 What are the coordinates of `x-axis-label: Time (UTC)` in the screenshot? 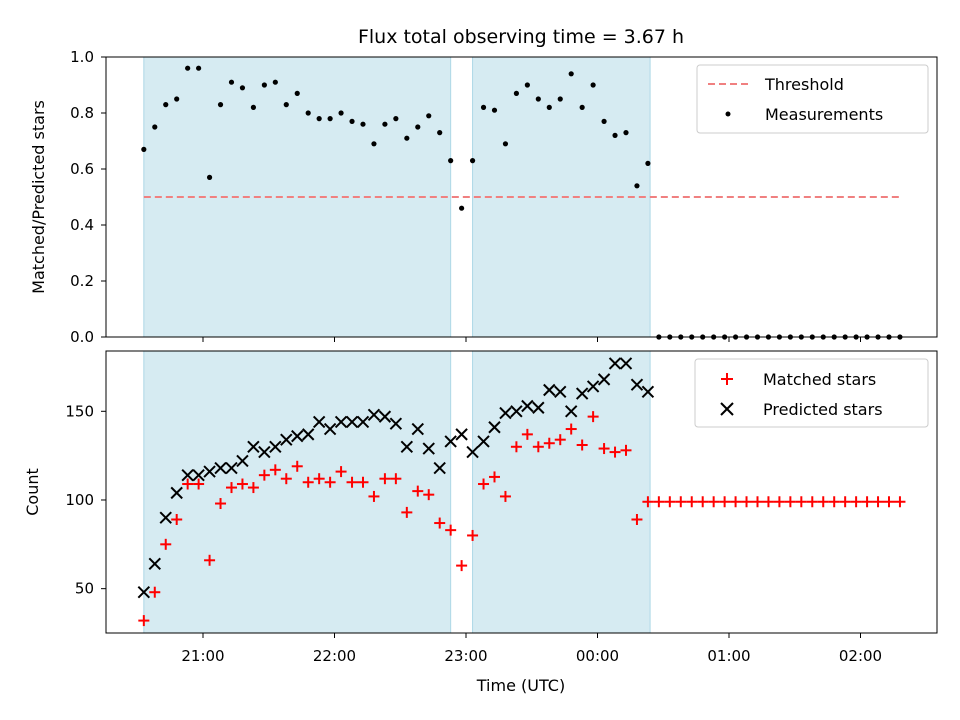 It's located at (520, 685).